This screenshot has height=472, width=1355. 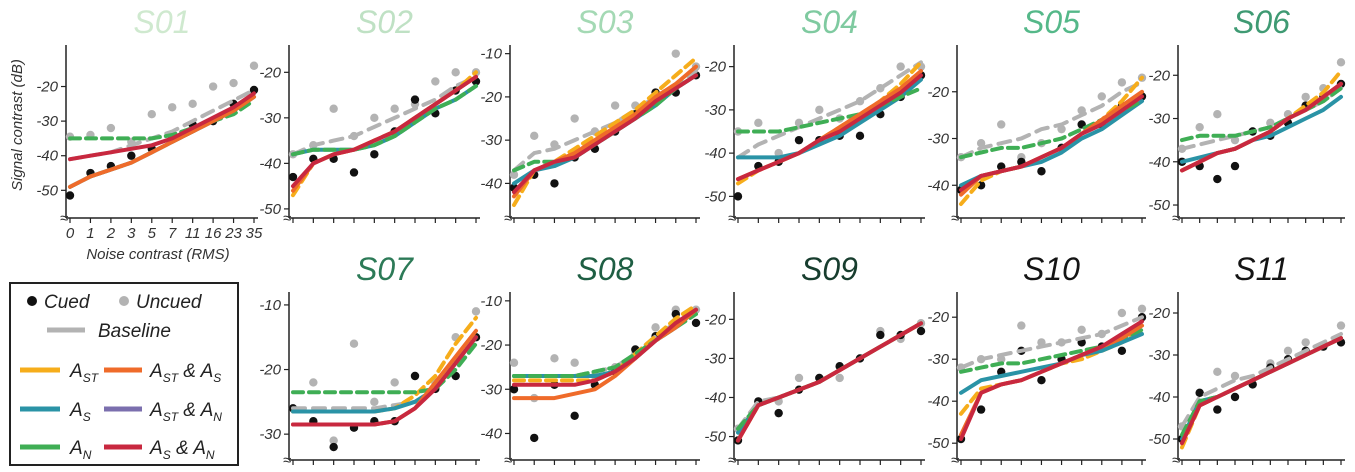 What do you see at coordinates (829, 118) in the screenshot?
I see `series-line-a-s` at bounding box center [829, 118].